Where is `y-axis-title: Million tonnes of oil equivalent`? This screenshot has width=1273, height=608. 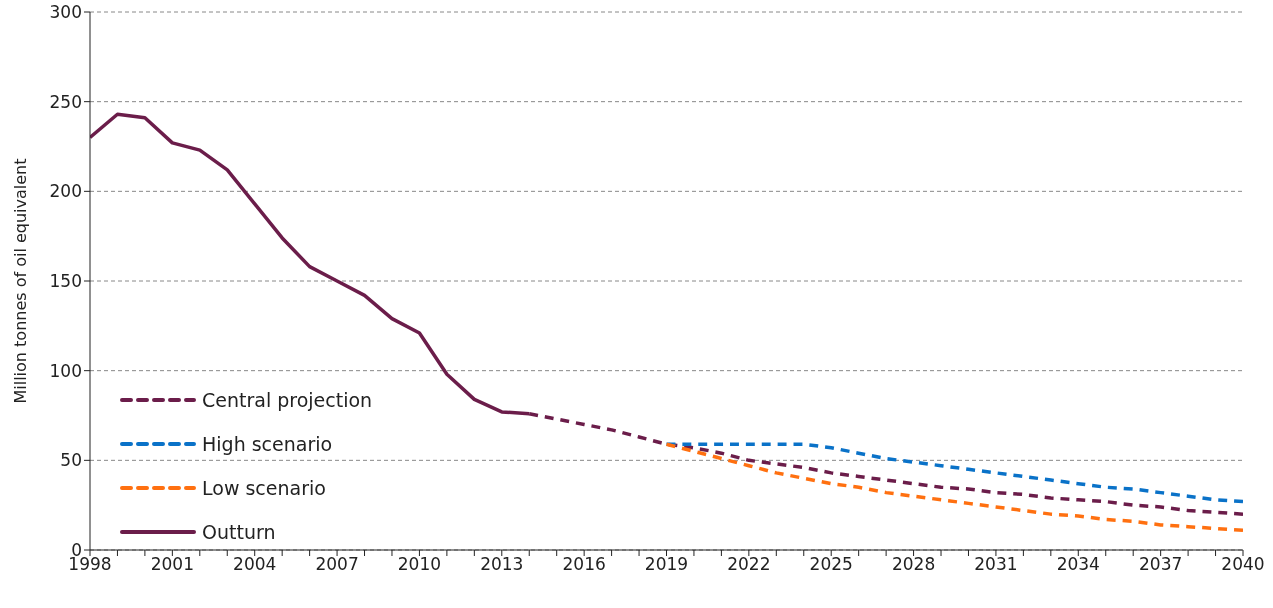 y-axis-title: Million tonnes of oil equivalent is located at coordinates (20, 281).